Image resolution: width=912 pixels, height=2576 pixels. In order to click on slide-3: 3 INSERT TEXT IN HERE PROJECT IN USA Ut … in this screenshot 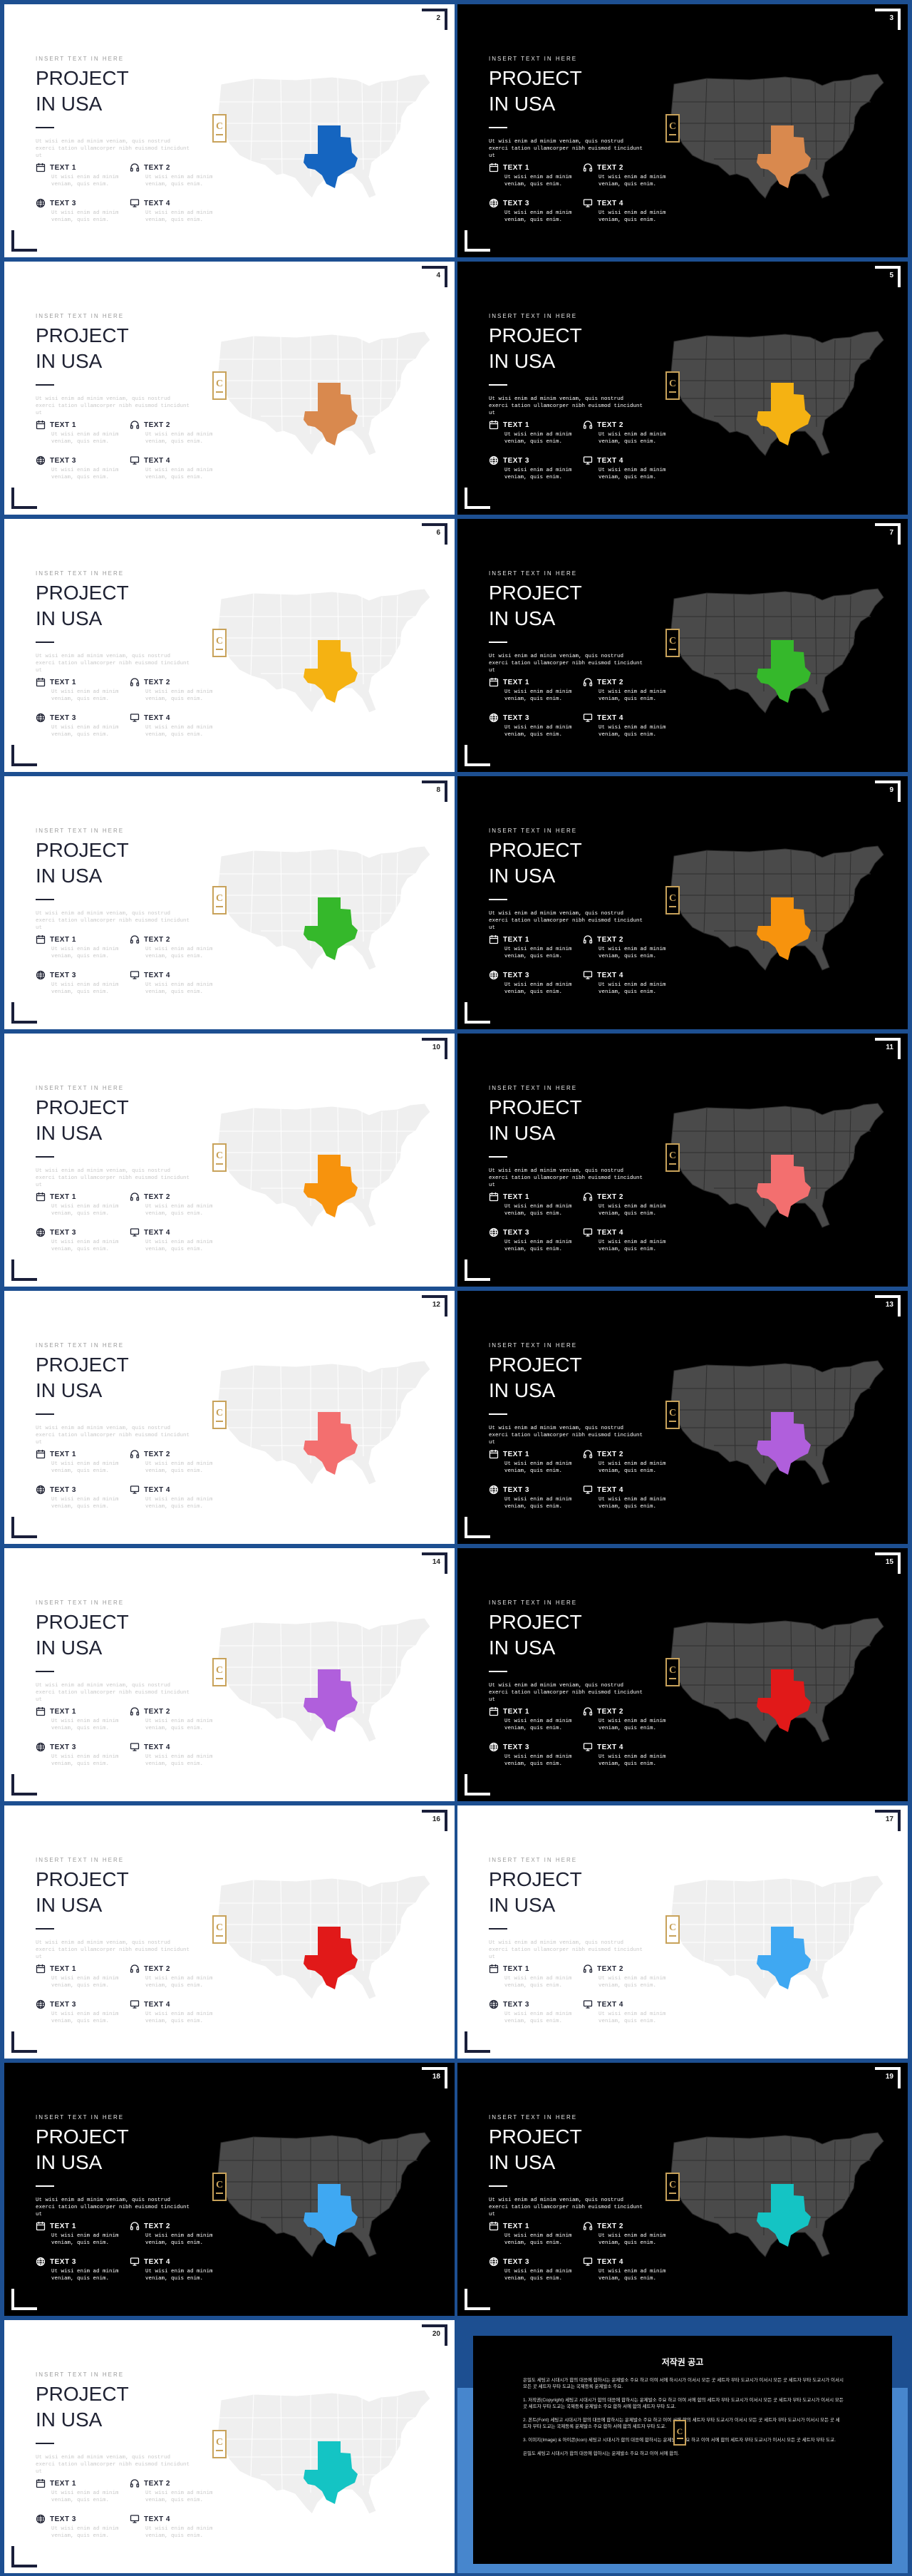, I will do `click(682, 130)`.